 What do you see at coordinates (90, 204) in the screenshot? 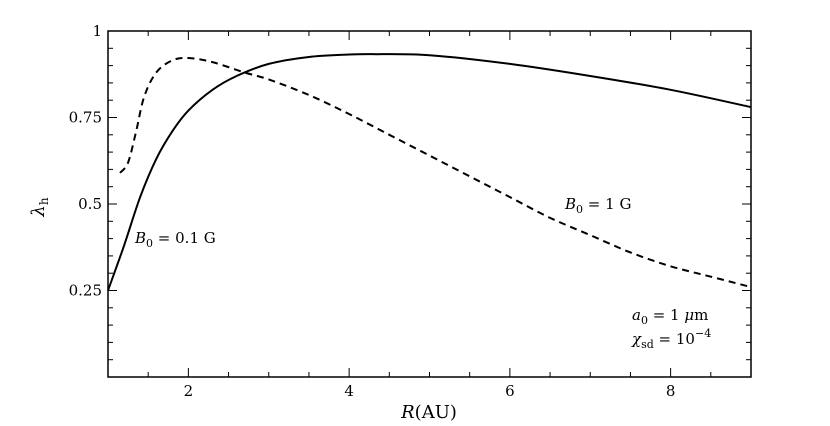
I see `y-tick-label: 0.5` at bounding box center [90, 204].